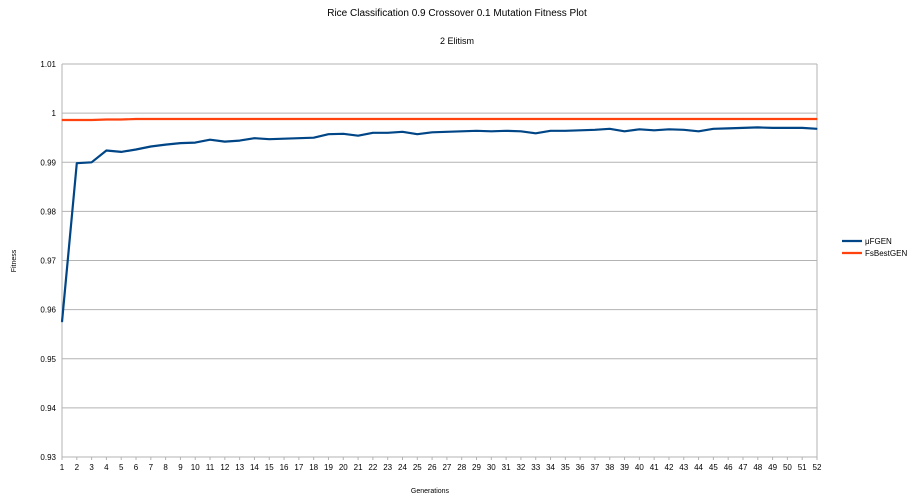 This screenshot has height=501, width=913. I want to click on x-tick-label: 40, so click(639, 467).